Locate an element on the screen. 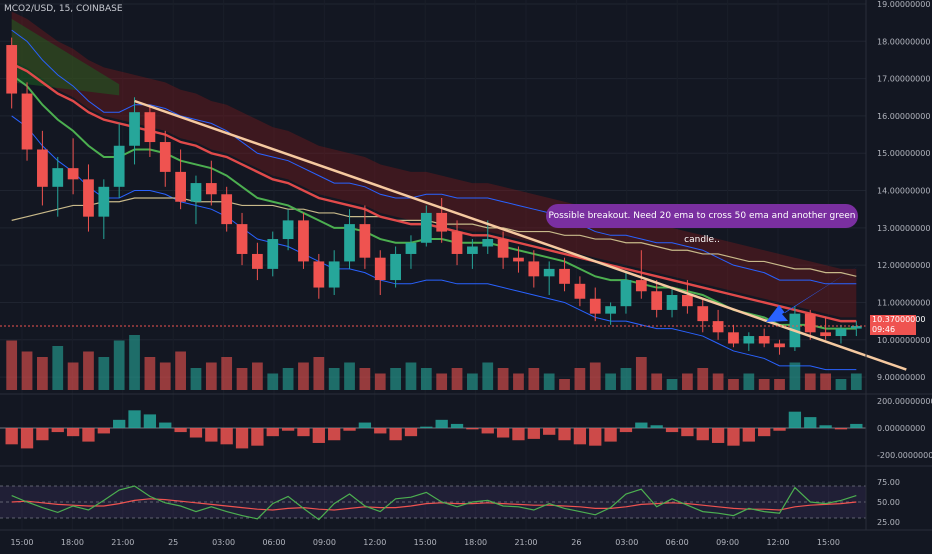 The width and height of the screenshot is (932, 554). time-tick-label: 21:00 is located at coordinates (122, 542).